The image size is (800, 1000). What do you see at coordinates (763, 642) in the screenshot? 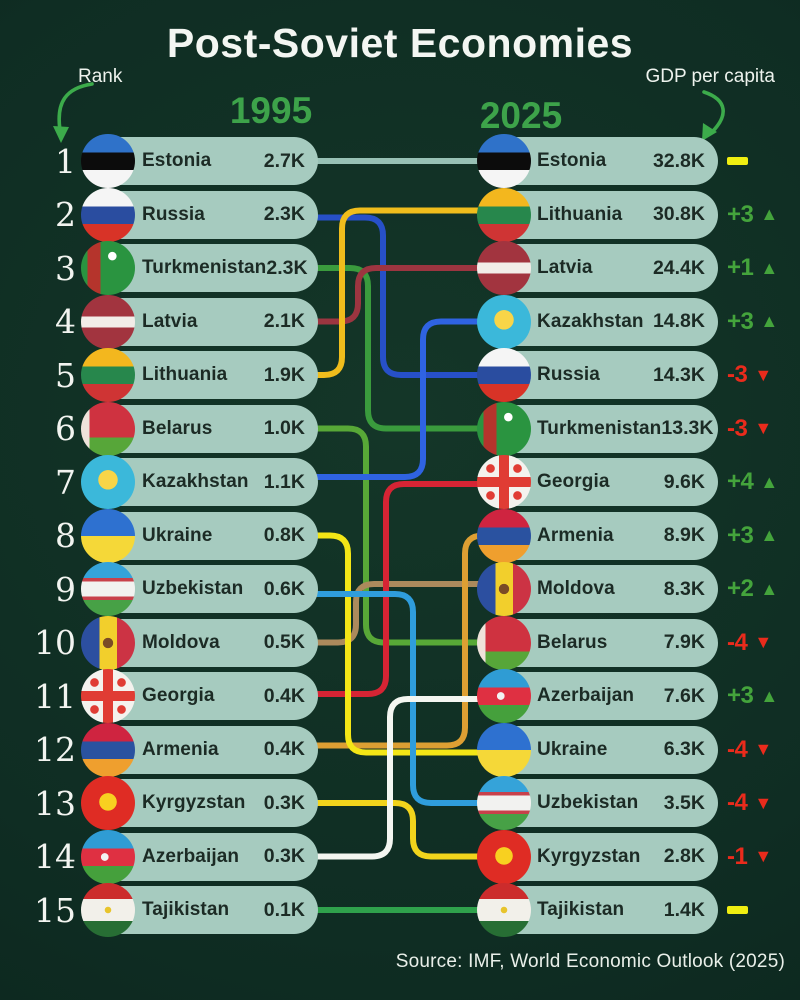
I see `triangle-down-icon: ▼` at bounding box center [763, 642].